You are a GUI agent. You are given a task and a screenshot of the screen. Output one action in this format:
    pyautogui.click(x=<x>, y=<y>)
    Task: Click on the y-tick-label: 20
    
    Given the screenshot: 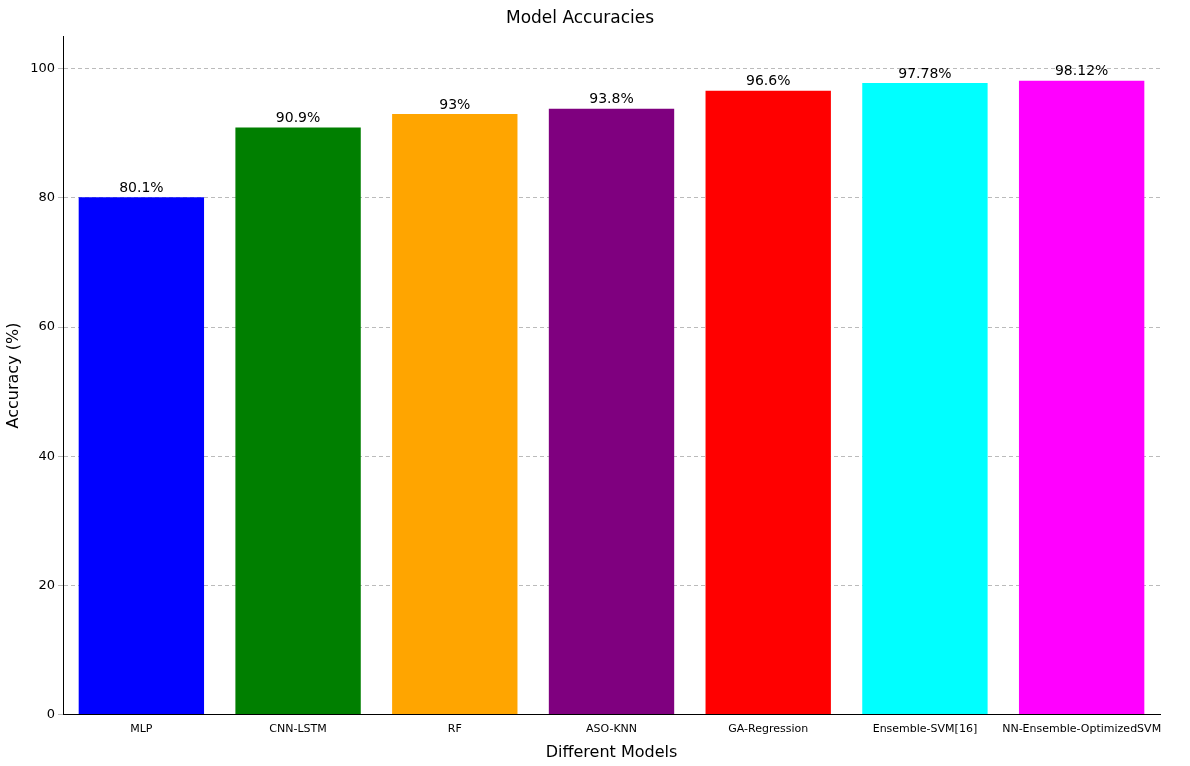 What is the action you would take?
    pyautogui.click(x=47, y=584)
    